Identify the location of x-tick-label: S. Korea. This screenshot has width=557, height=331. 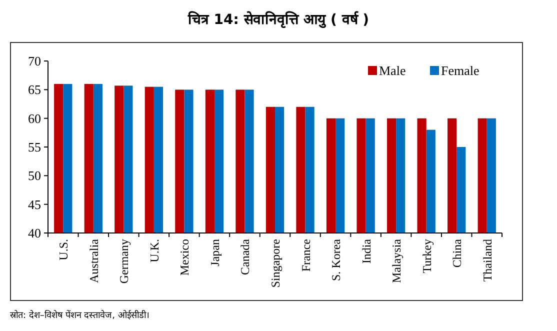
(336, 259).